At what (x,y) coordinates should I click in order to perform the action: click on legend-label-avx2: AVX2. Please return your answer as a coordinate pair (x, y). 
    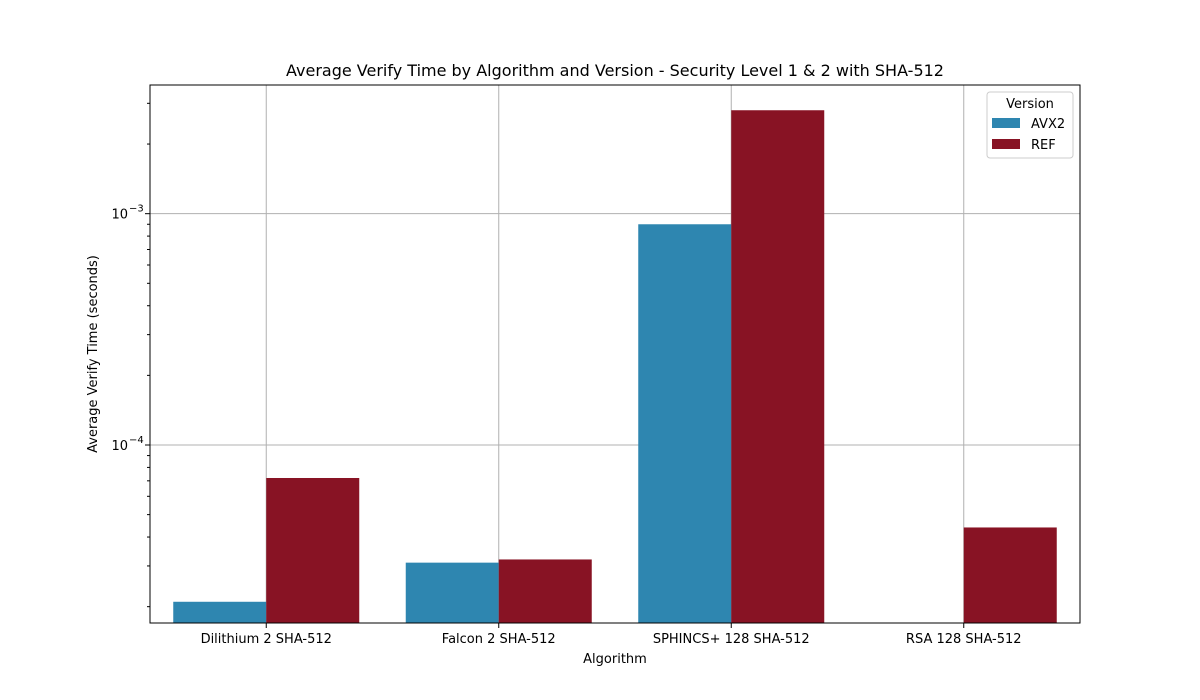
    Looking at the image, I should click on (1048, 124).